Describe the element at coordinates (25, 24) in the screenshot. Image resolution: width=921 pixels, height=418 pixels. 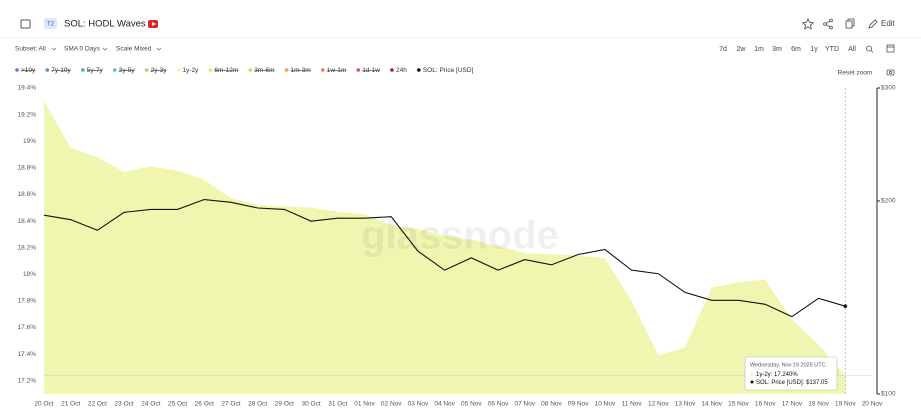
I see `sidebar-icon` at that location.